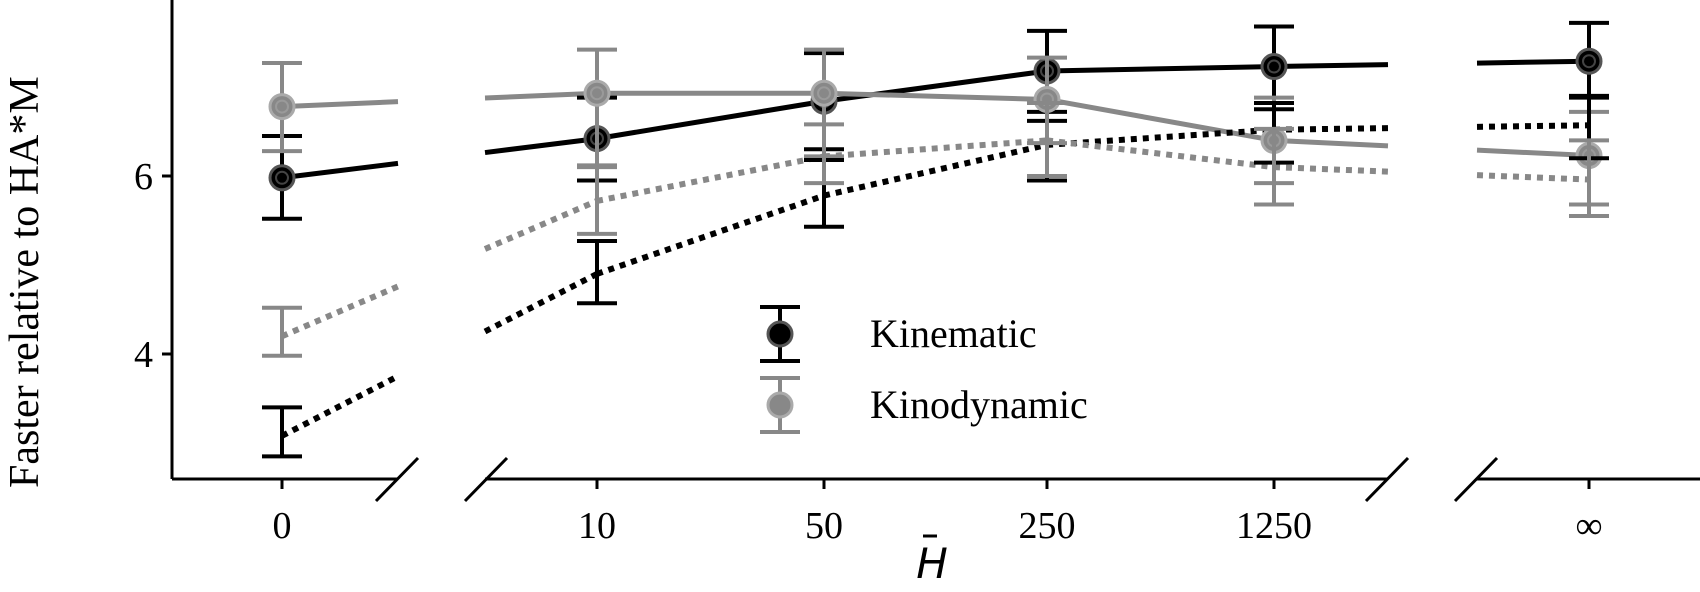 This screenshot has height=592, width=1700. What do you see at coordinates (597, 526) in the screenshot?
I see `x-tick-label: 10` at bounding box center [597, 526].